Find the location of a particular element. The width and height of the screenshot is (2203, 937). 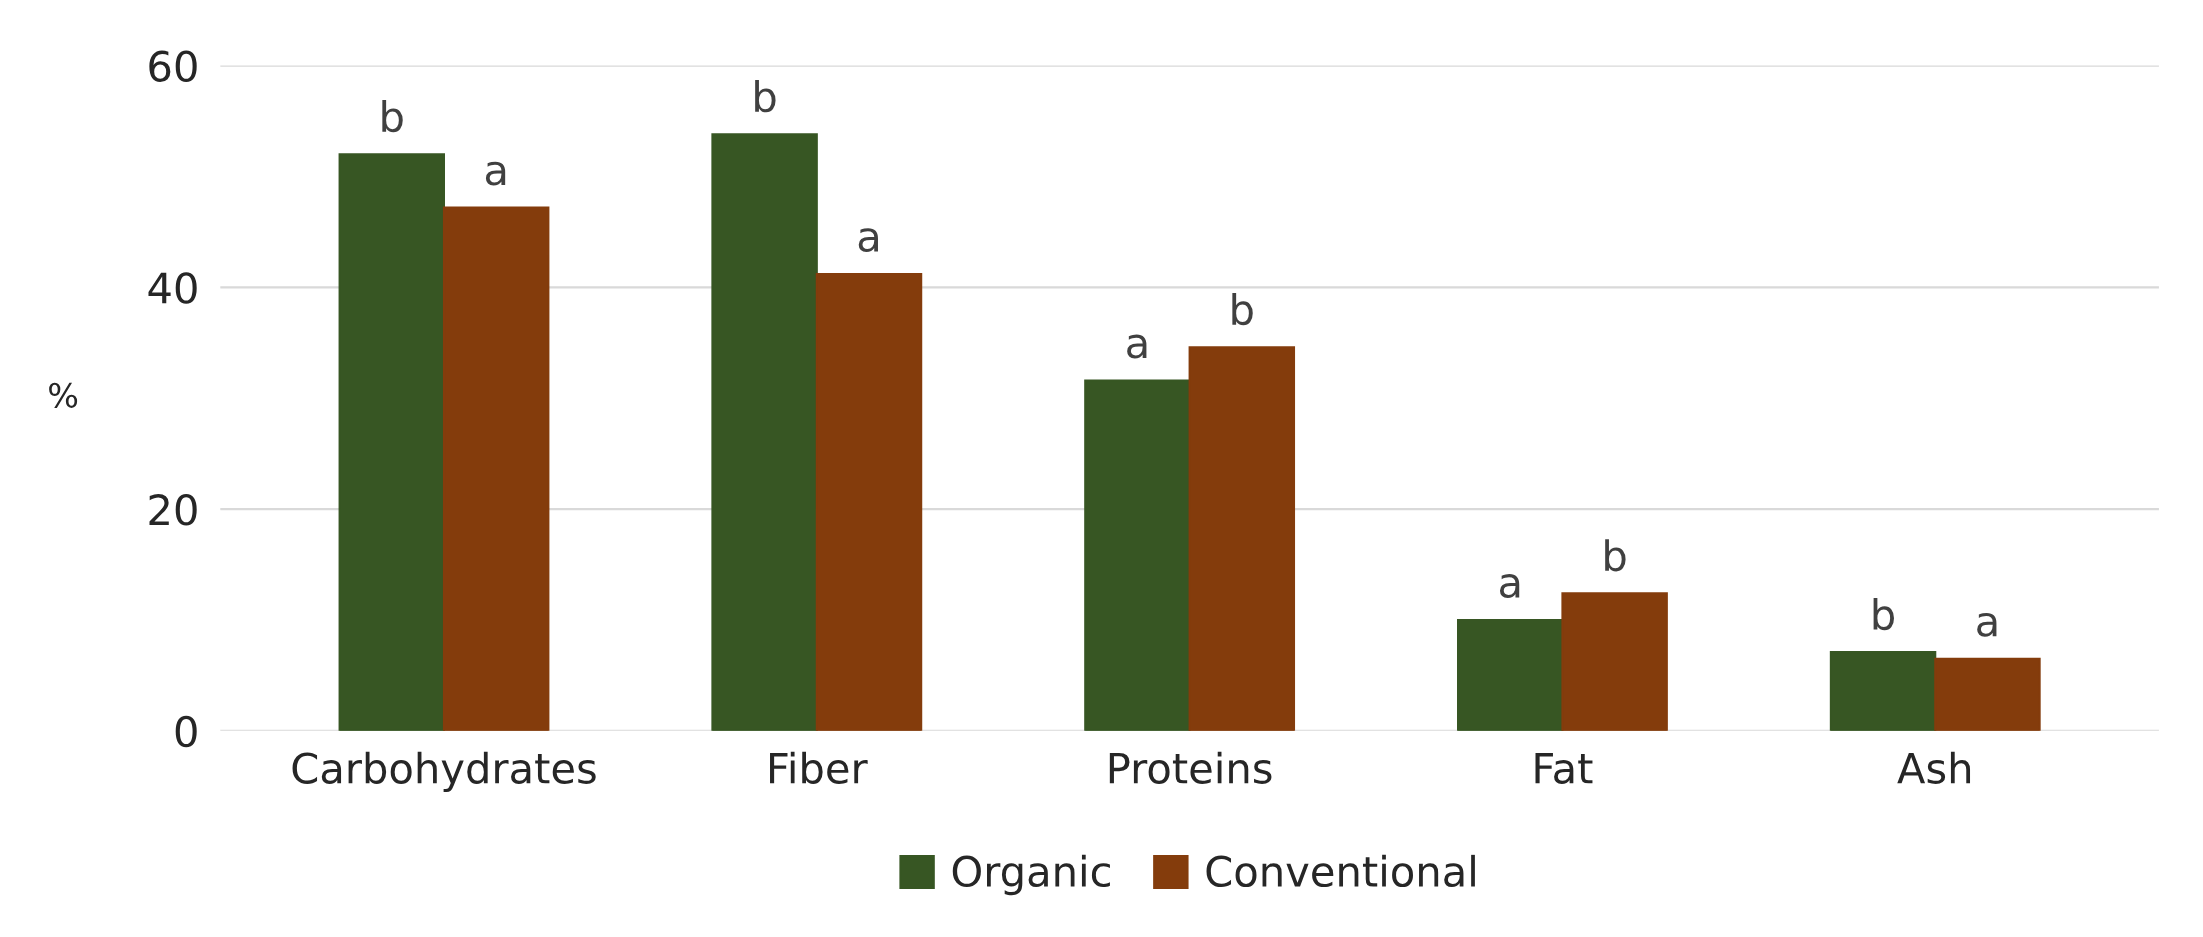

y-tick-label: 0 is located at coordinates (186, 731).